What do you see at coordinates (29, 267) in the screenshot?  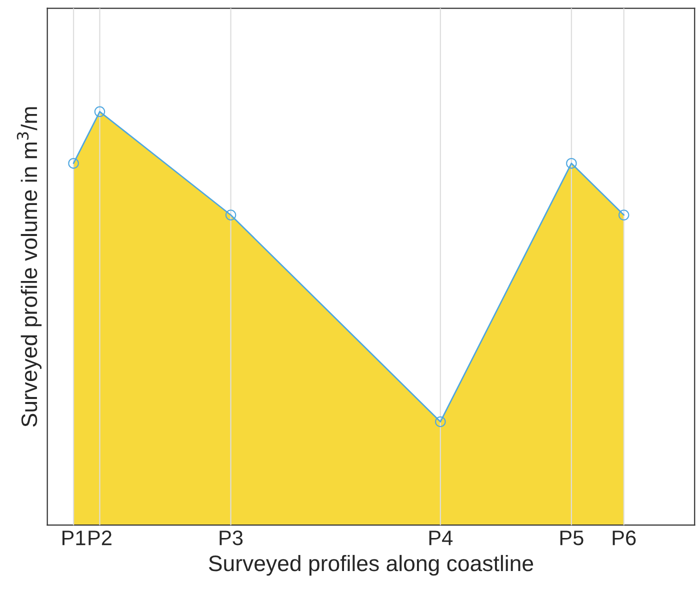 I see `y-axis-title: Surveyed profile volume in m$^{3}$/m` at bounding box center [29, 267].